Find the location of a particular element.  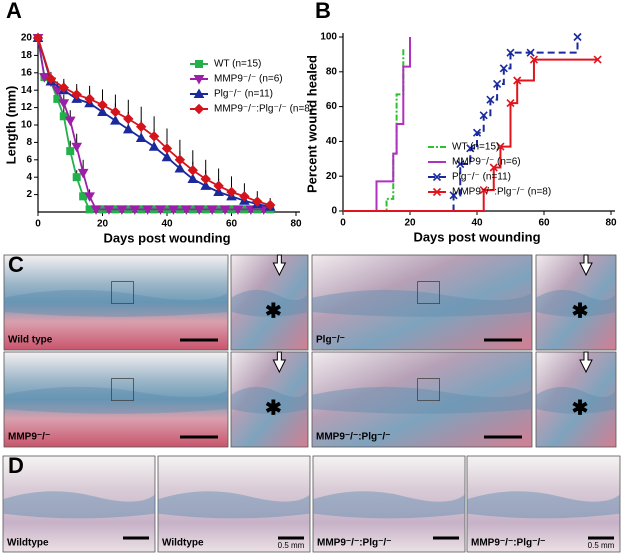

y-tick-label: 100 is located at coordinates (328, 37).